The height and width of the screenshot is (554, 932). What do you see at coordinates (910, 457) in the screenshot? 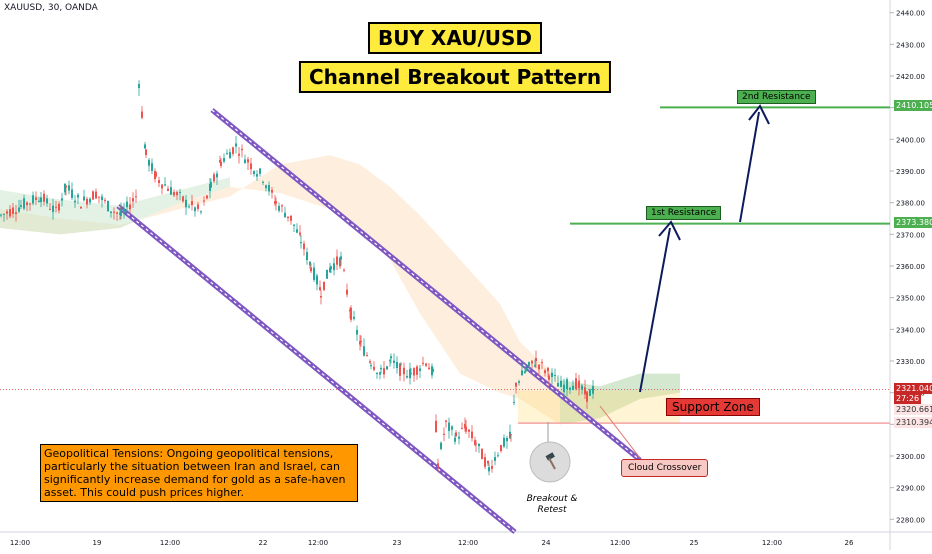
I see `y-tick-label: 2300.00` at bounding box center [910, 457].